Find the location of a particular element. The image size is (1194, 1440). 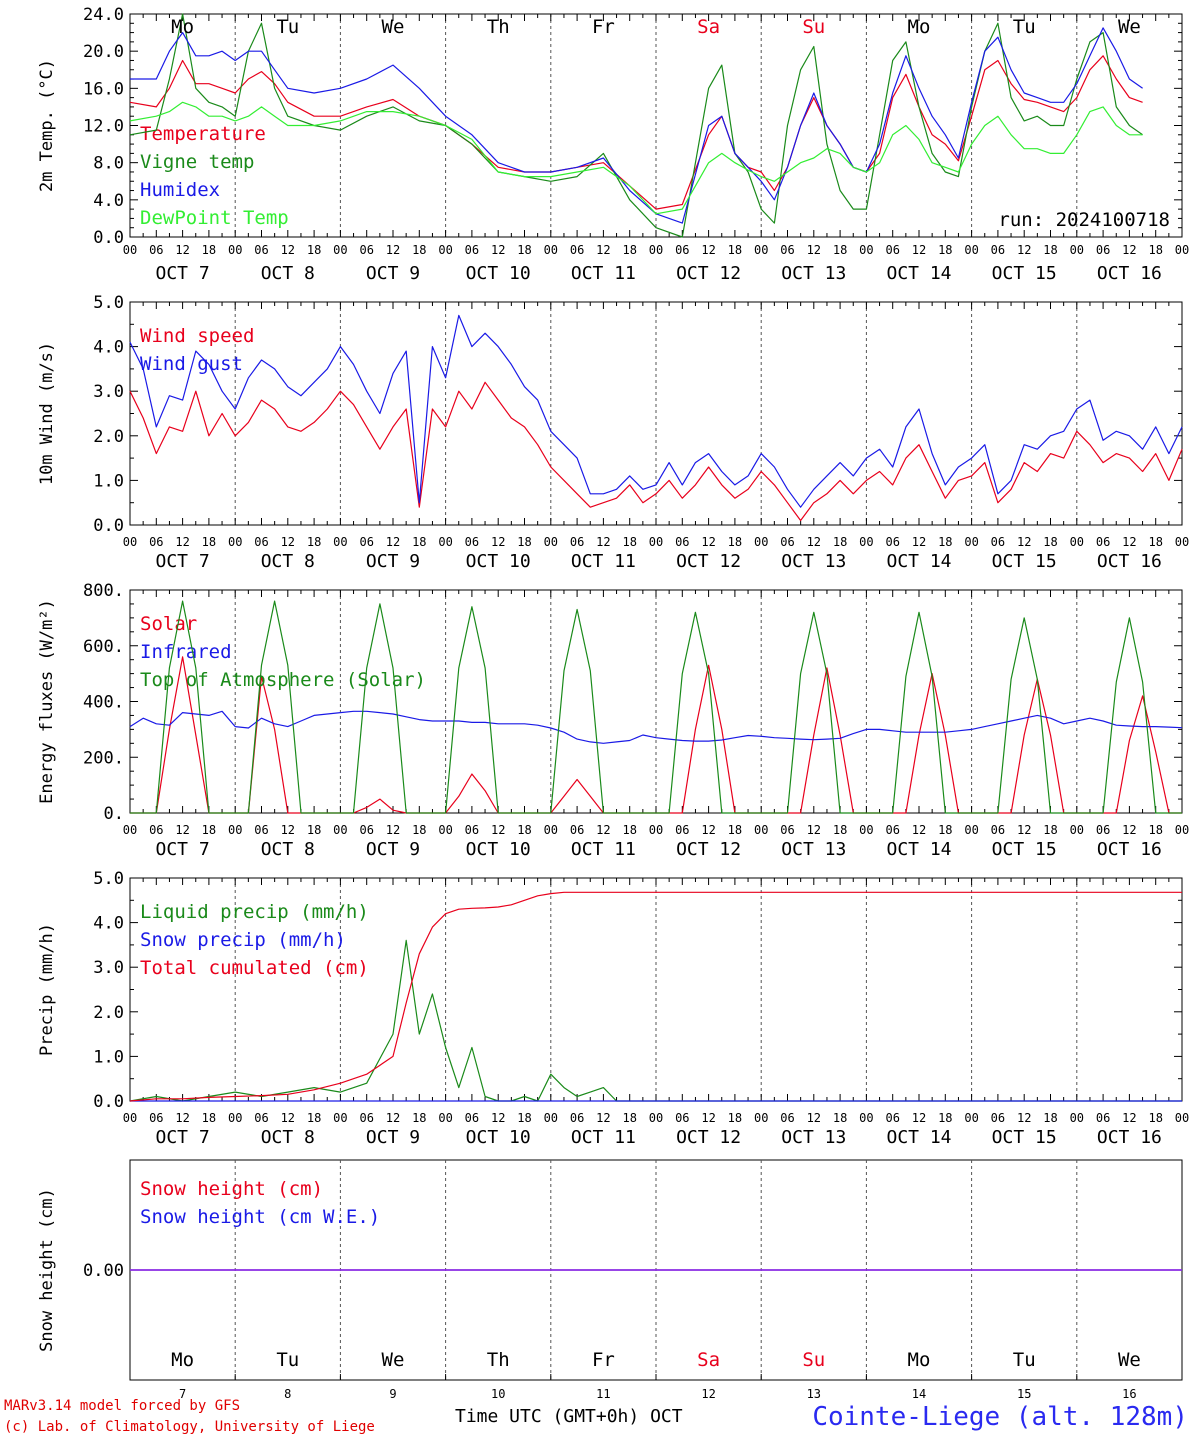

snow-legend-entry: Snow height (cm W.E.) is located at coordinates (260, 1217).